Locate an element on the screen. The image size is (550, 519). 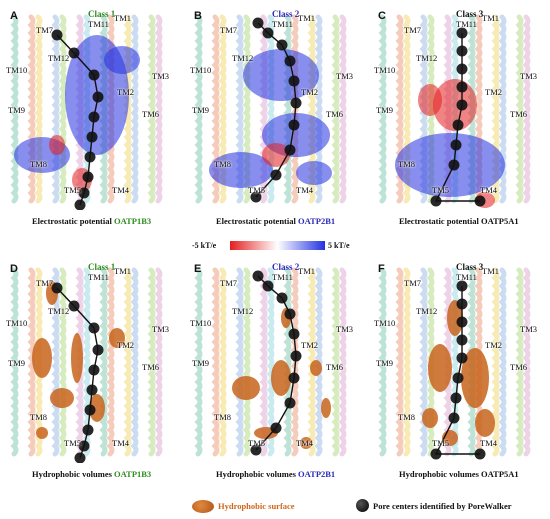
tm-label-tm7: TM7 is located at coordinates (44, 283).